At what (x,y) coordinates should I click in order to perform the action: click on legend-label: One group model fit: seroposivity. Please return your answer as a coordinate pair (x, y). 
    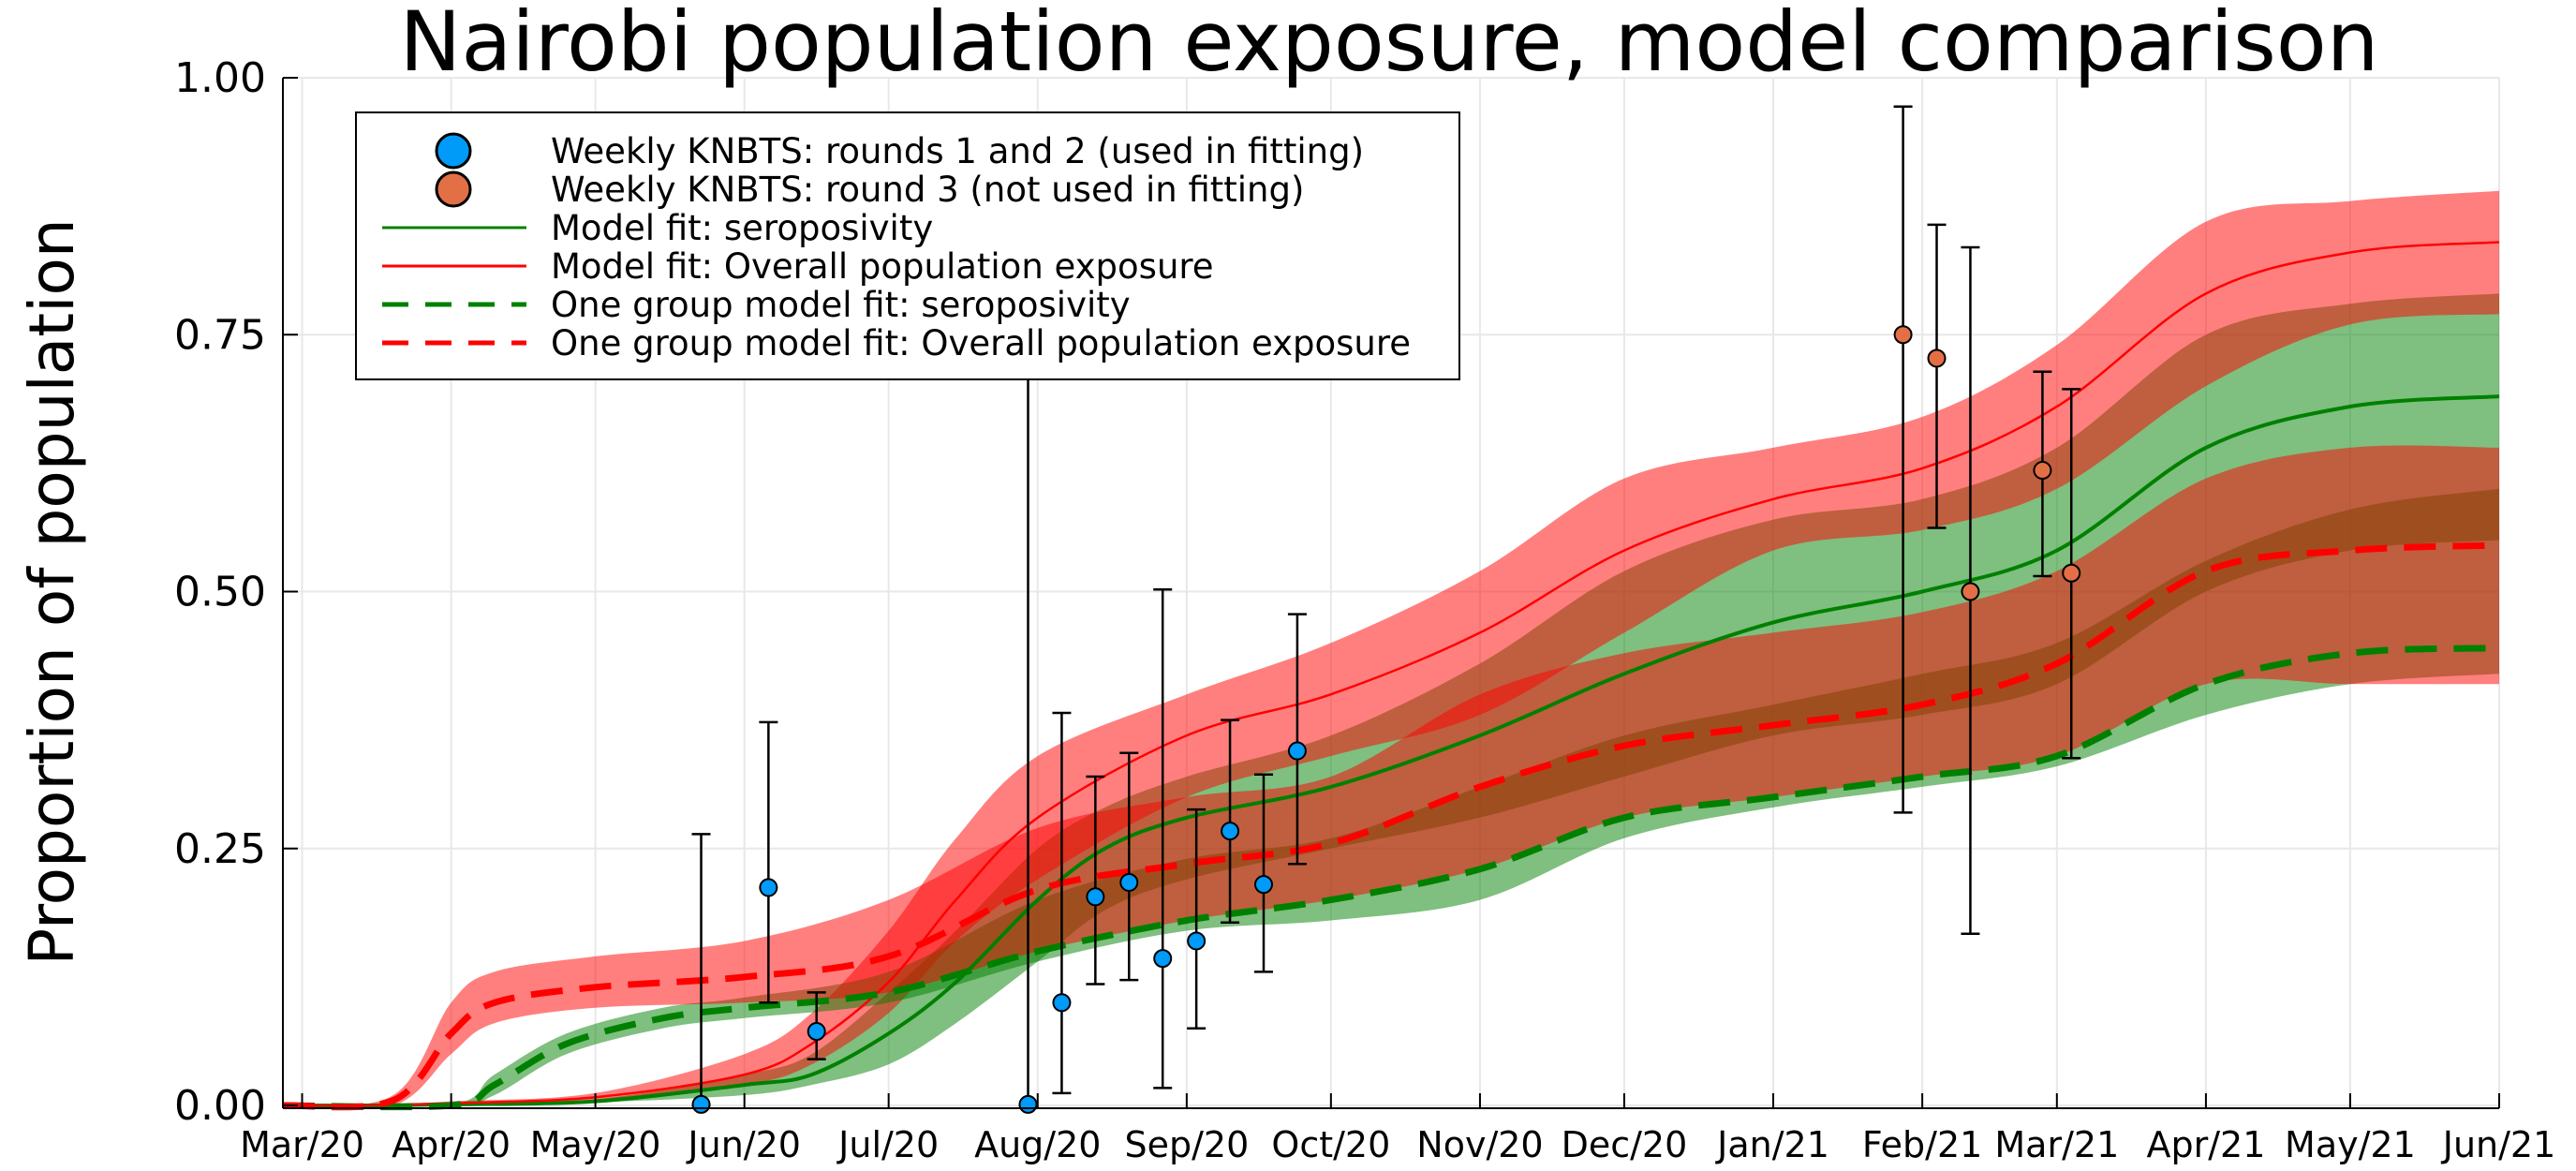
    Looking at the image, I should click on (841, 305).